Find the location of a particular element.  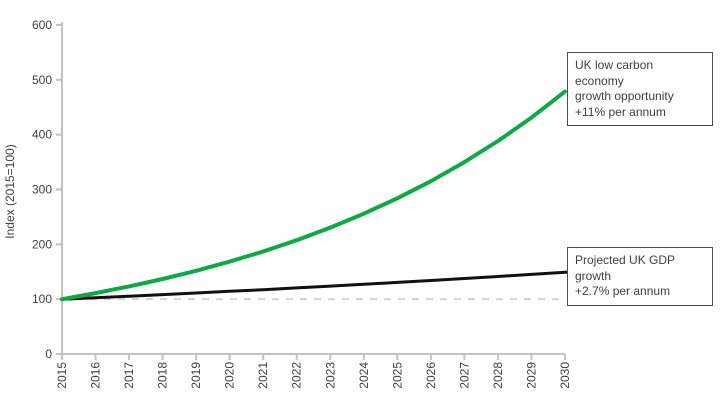

x-tick-label: 2021 is located at coordinates (263, 375).